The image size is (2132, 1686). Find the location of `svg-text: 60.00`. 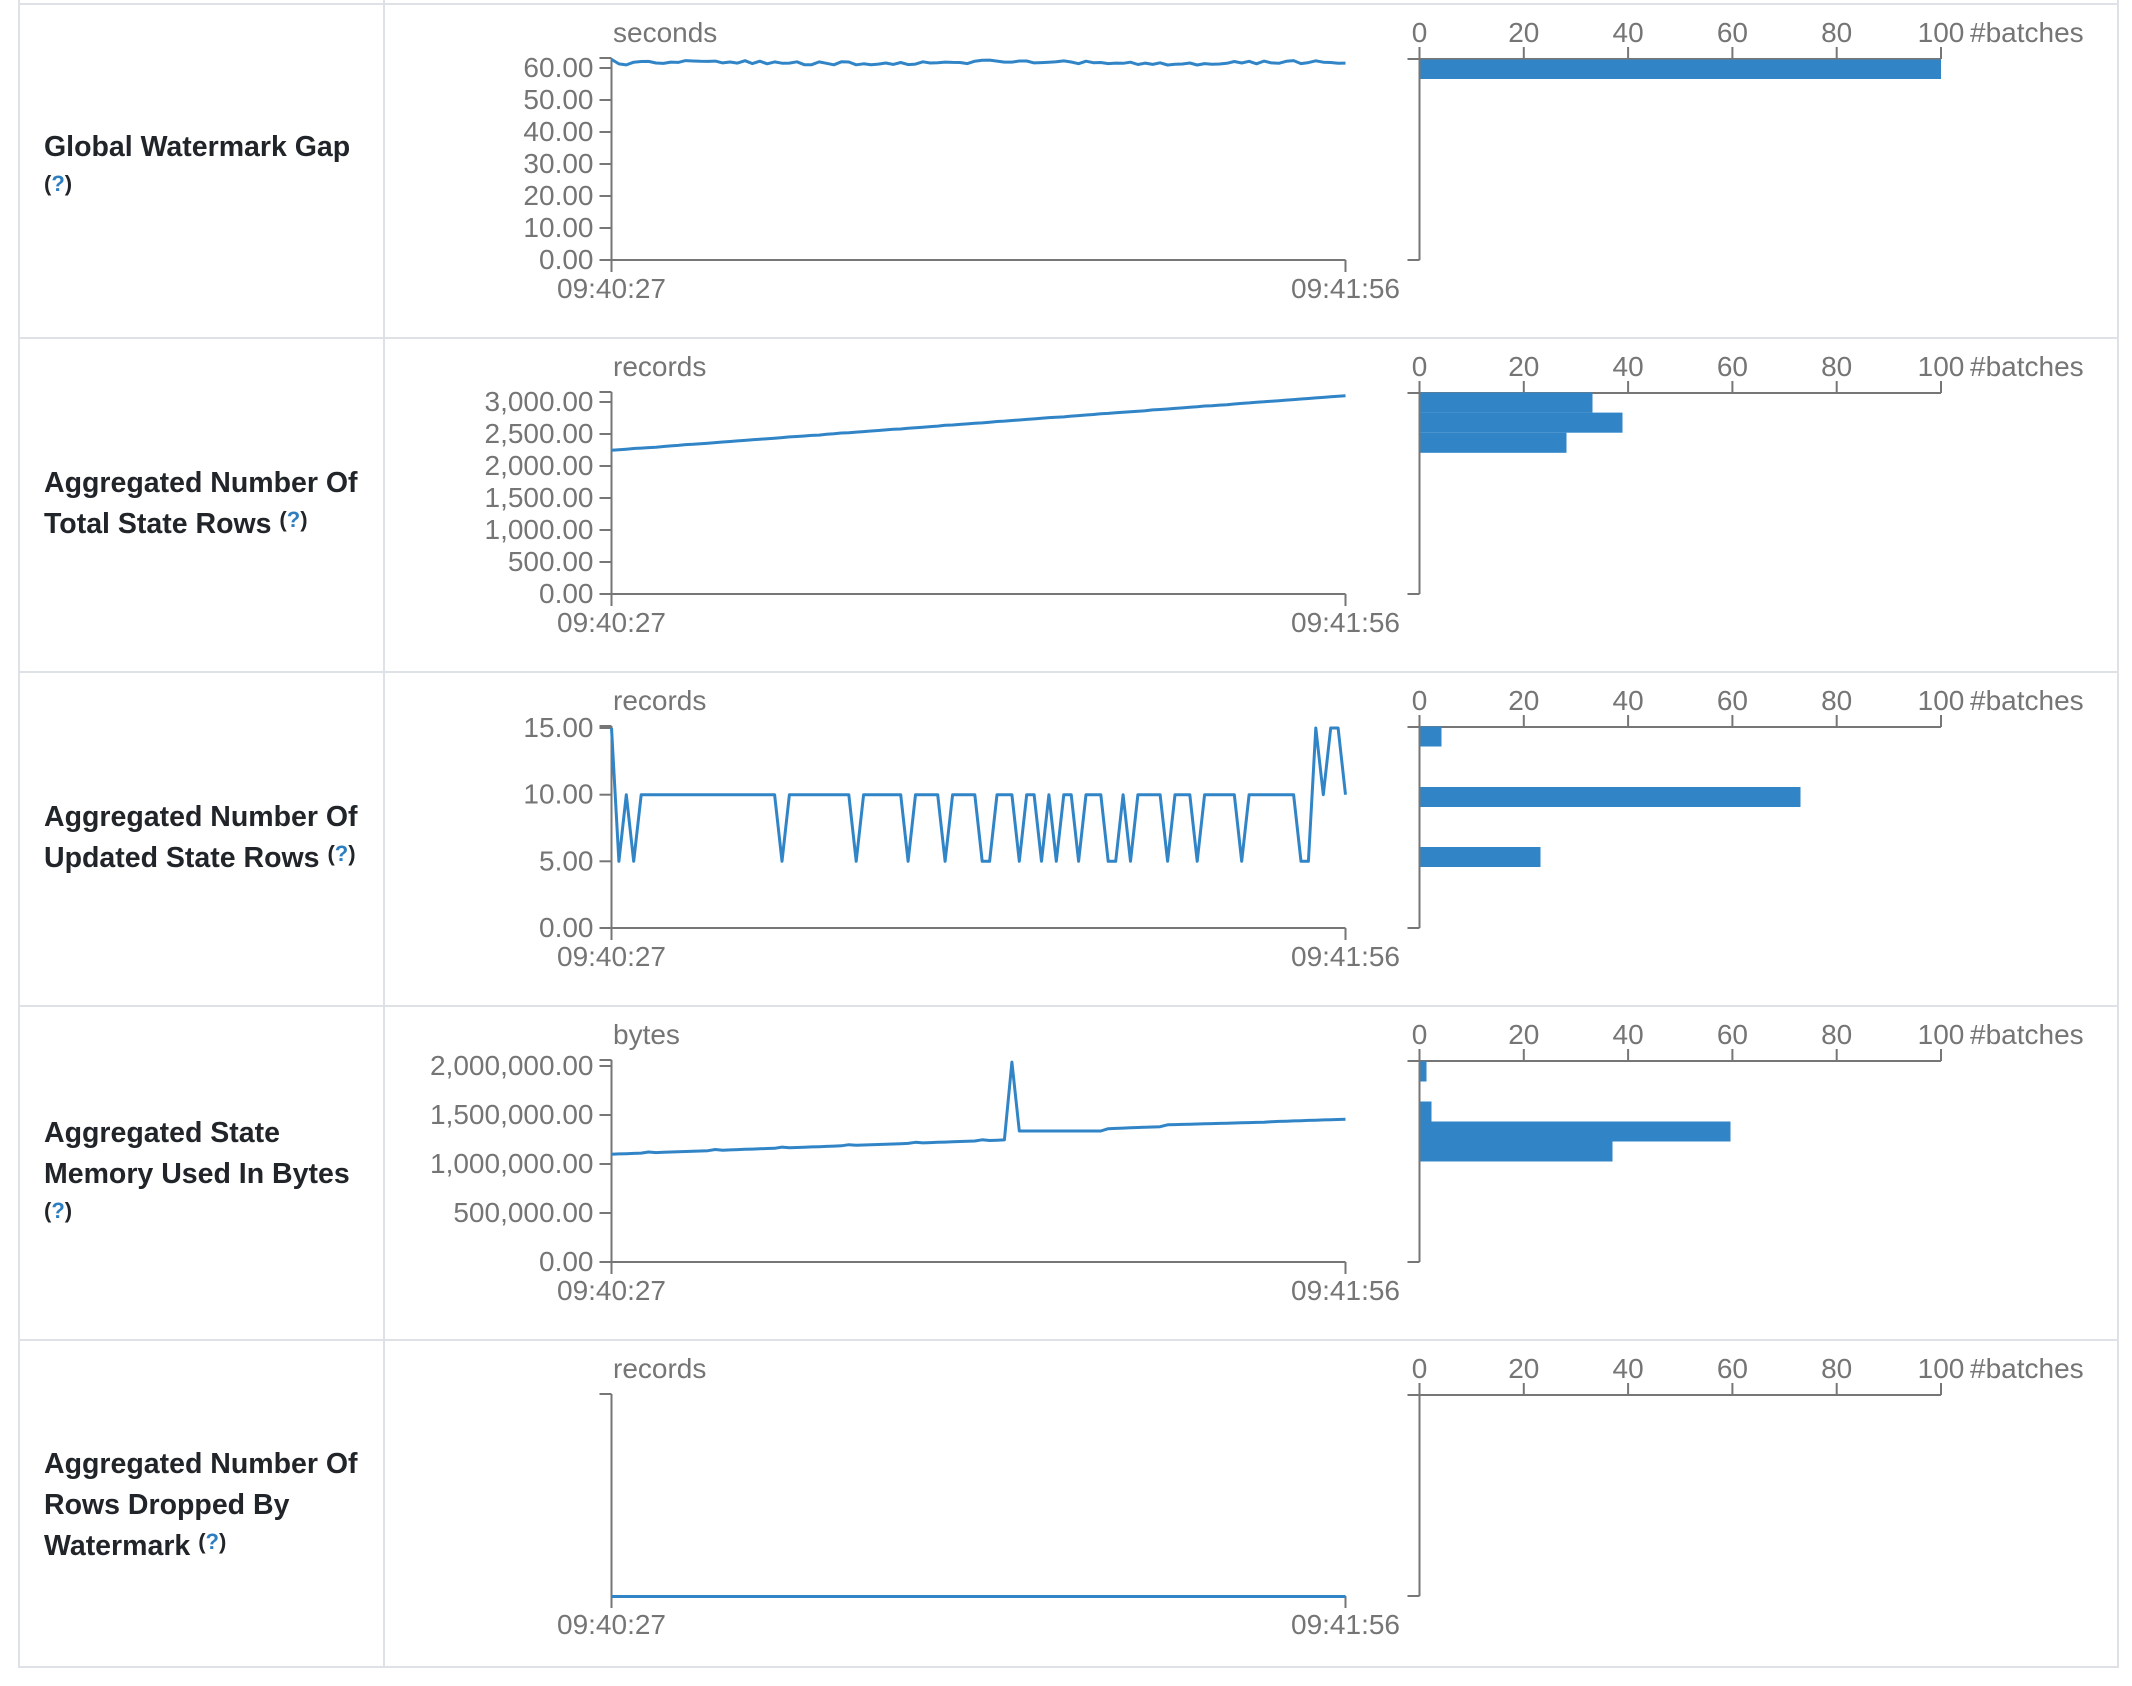

svg-text: 60.00 is located at coordinates (558, 67).